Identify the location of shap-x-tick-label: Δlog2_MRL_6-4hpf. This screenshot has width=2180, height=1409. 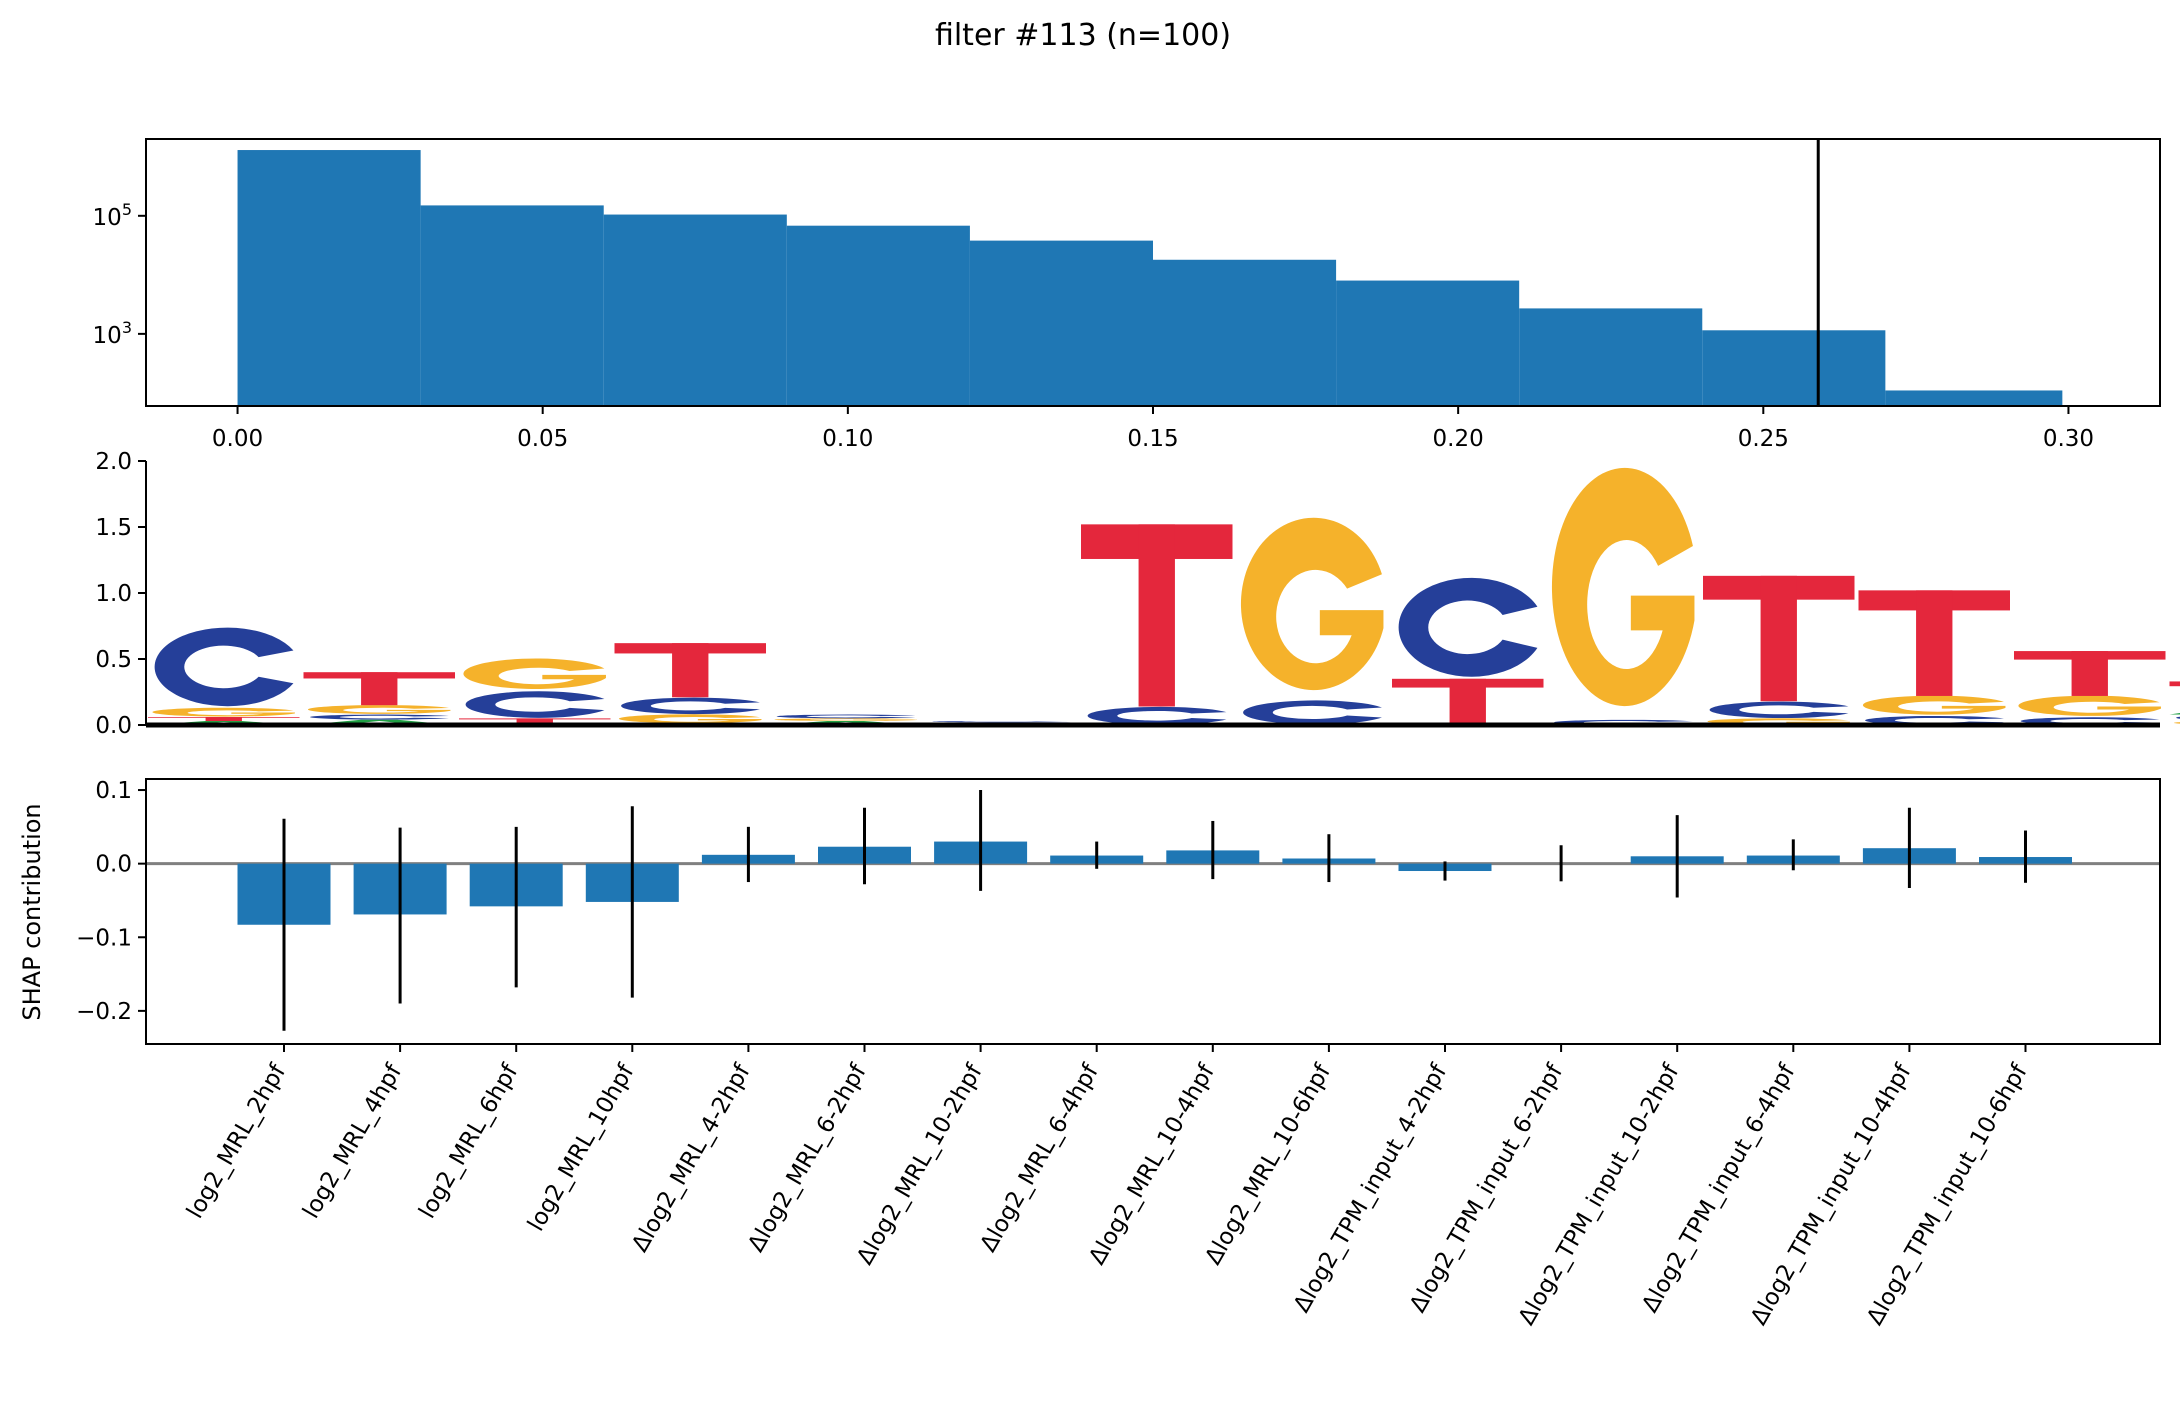
(1039, 1157).